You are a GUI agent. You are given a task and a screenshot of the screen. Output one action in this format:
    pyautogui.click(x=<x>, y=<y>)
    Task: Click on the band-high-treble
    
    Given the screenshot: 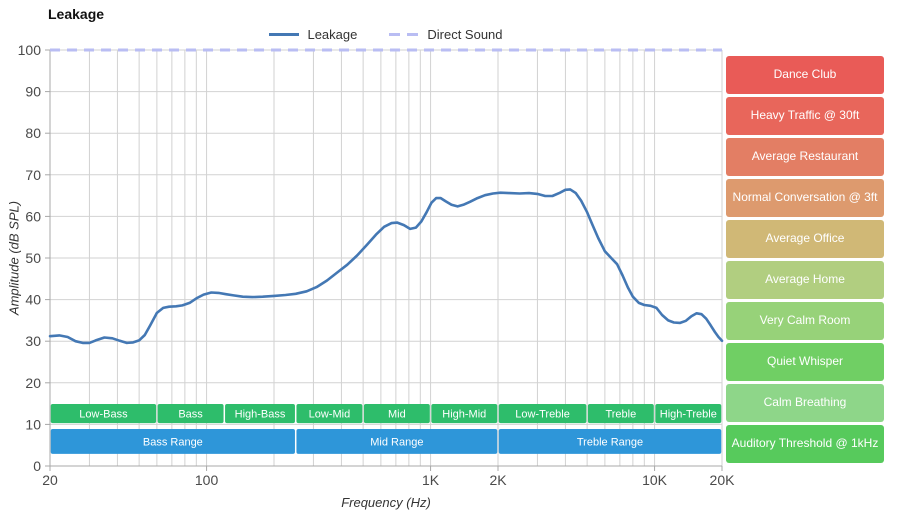 What is the action you would take?
    pyautogui.click(x=688, y=414)
    